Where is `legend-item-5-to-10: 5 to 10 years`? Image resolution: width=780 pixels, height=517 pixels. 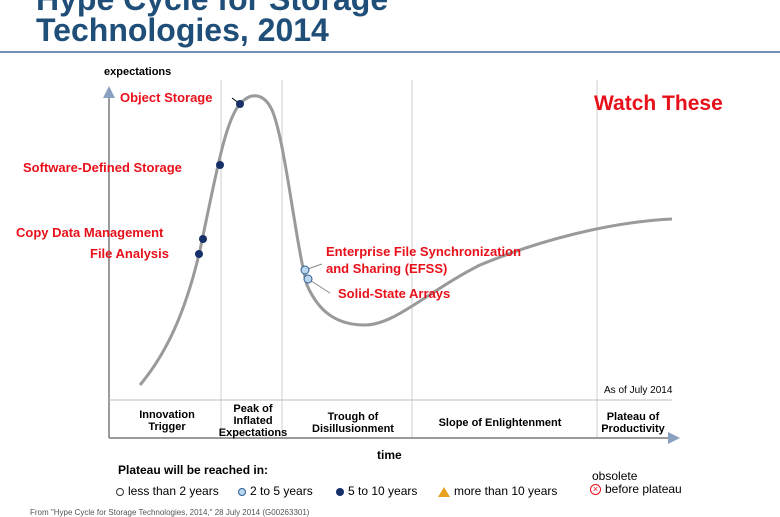 legend-item-5-to-10: 5 to 10 years is located at coordinates (376, 491).